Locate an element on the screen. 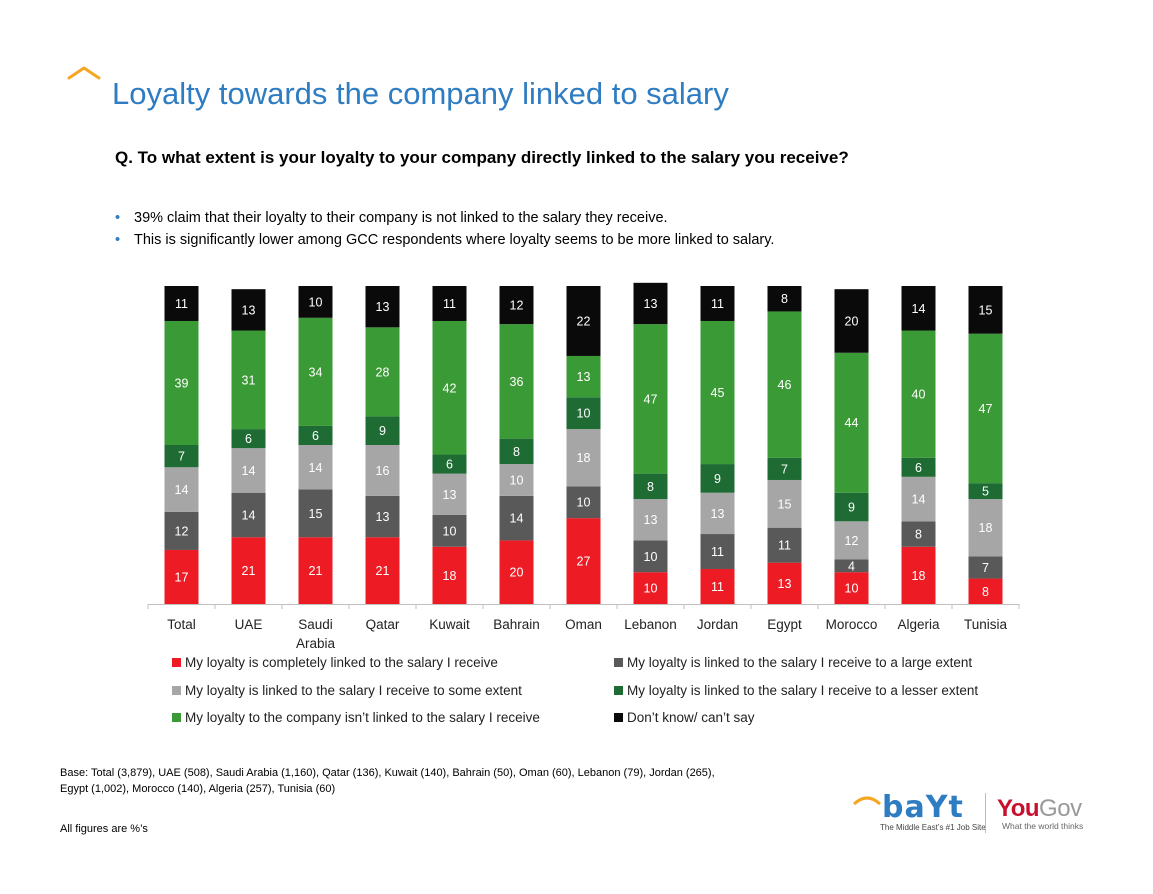  category-label: Jordan is located at coordinates (717, 624).